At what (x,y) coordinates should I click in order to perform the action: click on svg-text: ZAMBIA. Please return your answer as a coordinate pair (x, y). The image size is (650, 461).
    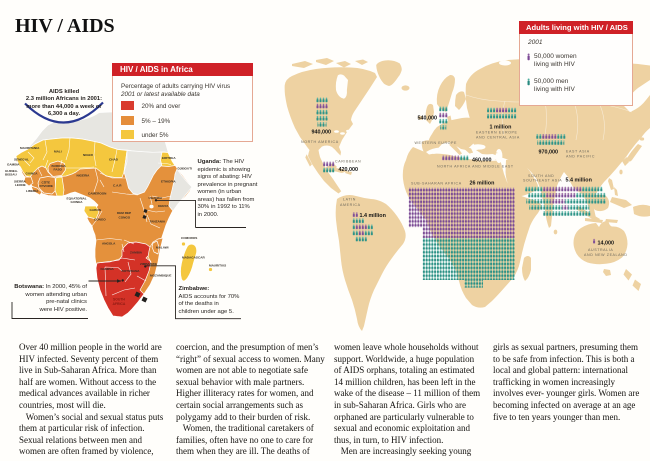
    Looking at the image, I should click on (136, 252).